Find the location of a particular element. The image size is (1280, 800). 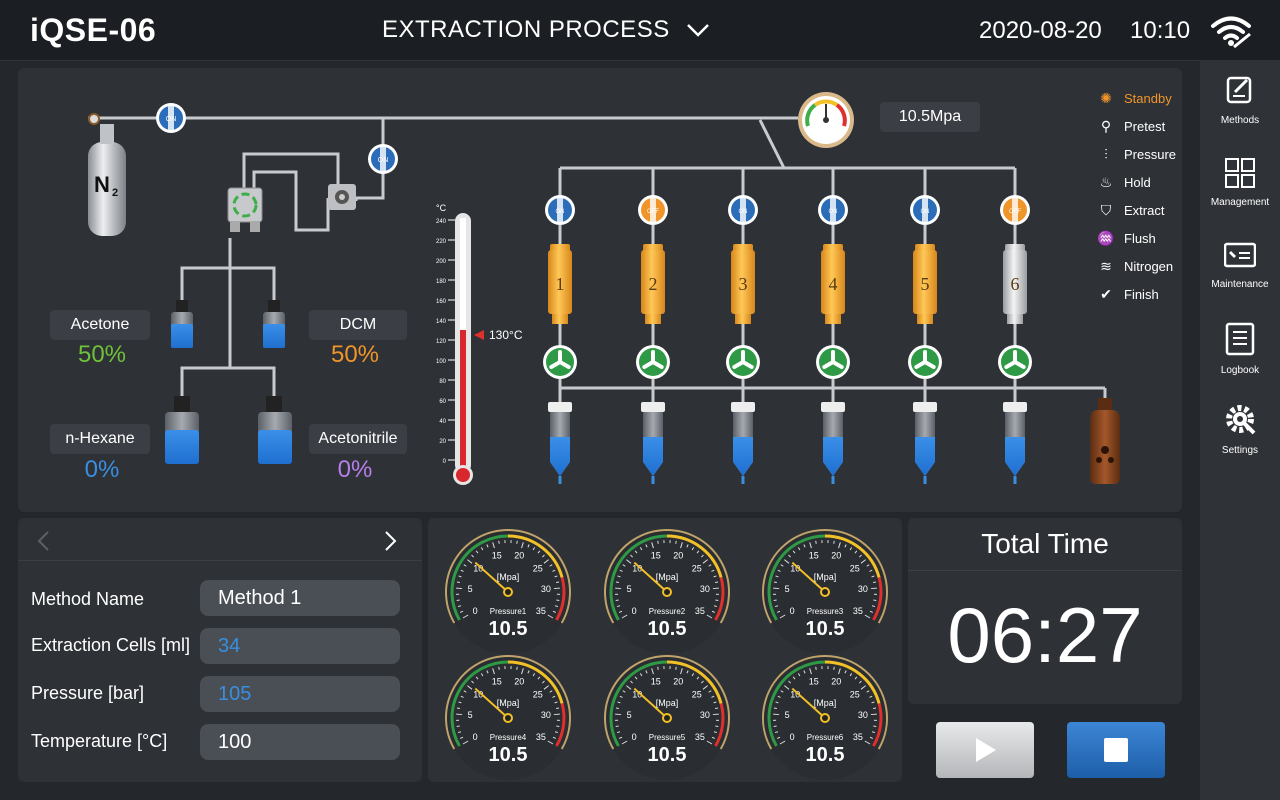

sidebar-item-management: Management is located at coordinates (1240, 183).